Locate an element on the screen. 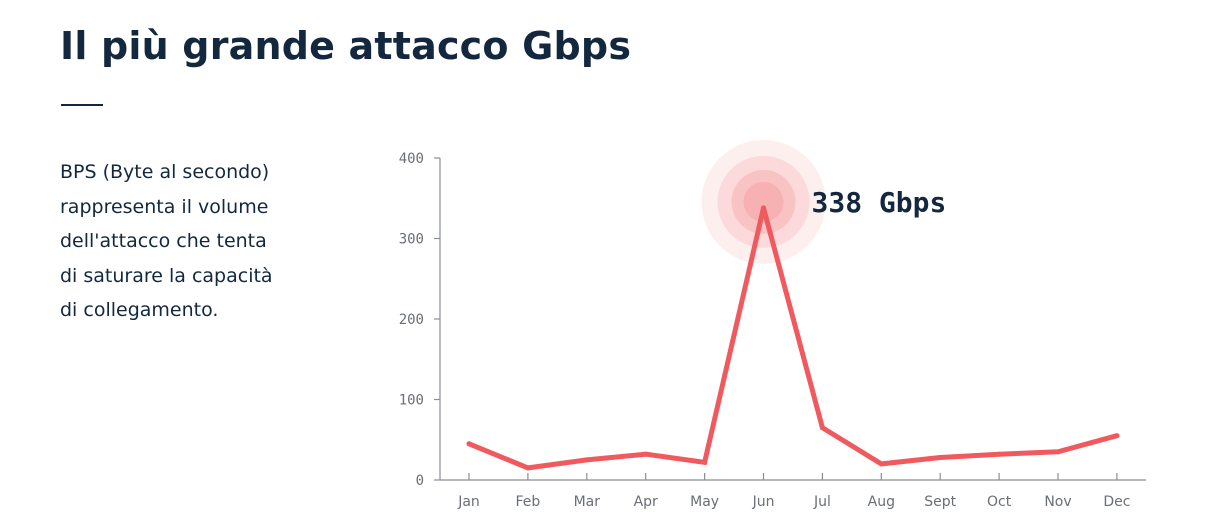 The width and height of the screenshot is (1224, 520). x-tick-label: Nov is located at coordinates (1057, 502).